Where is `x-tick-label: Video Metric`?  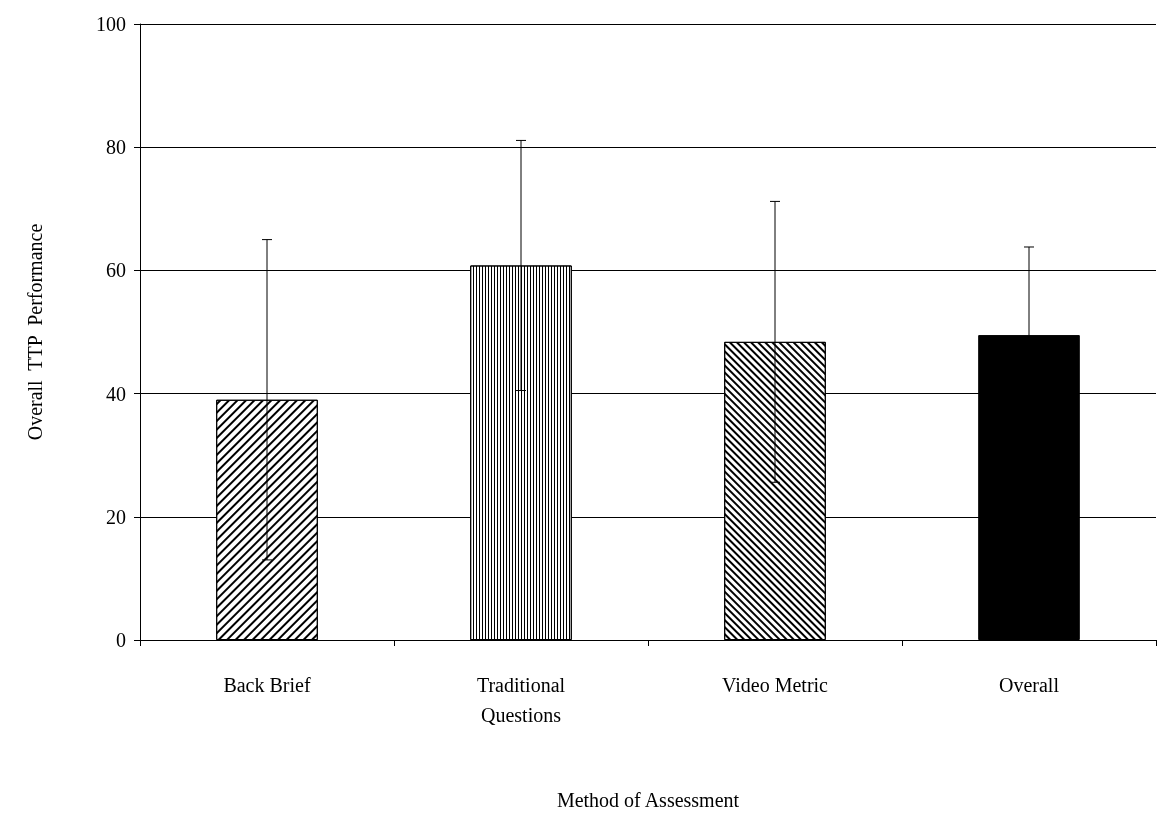 x-tick-label: Video Metric is located at coordinates (775, 685).